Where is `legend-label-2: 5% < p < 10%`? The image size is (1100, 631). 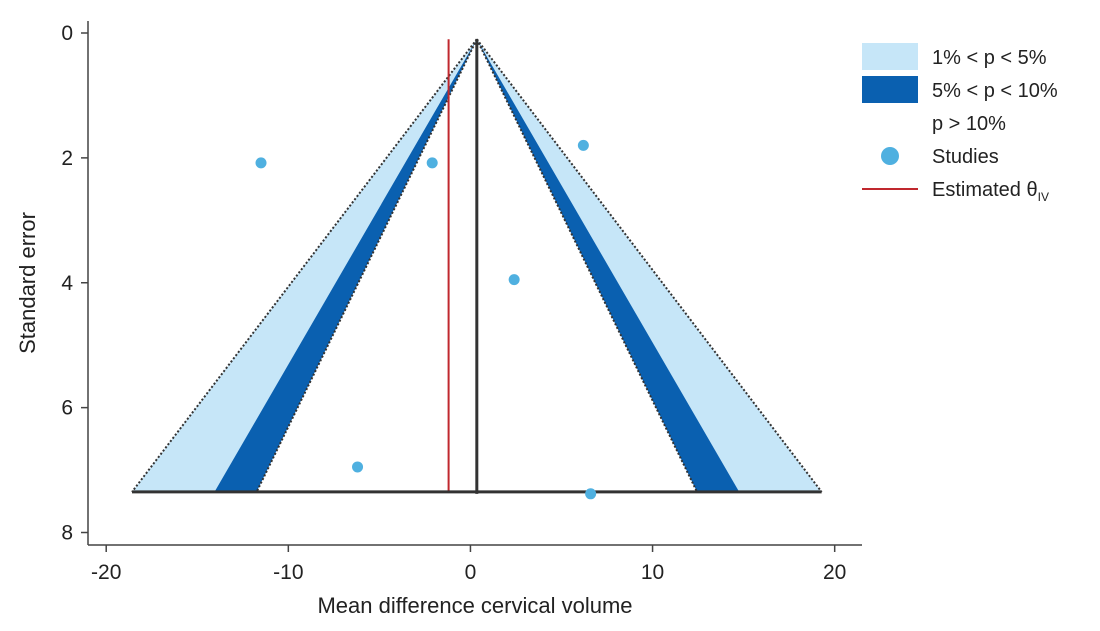
legend-label-2: 5% < p < 10% is located at coordinates (995, 91).